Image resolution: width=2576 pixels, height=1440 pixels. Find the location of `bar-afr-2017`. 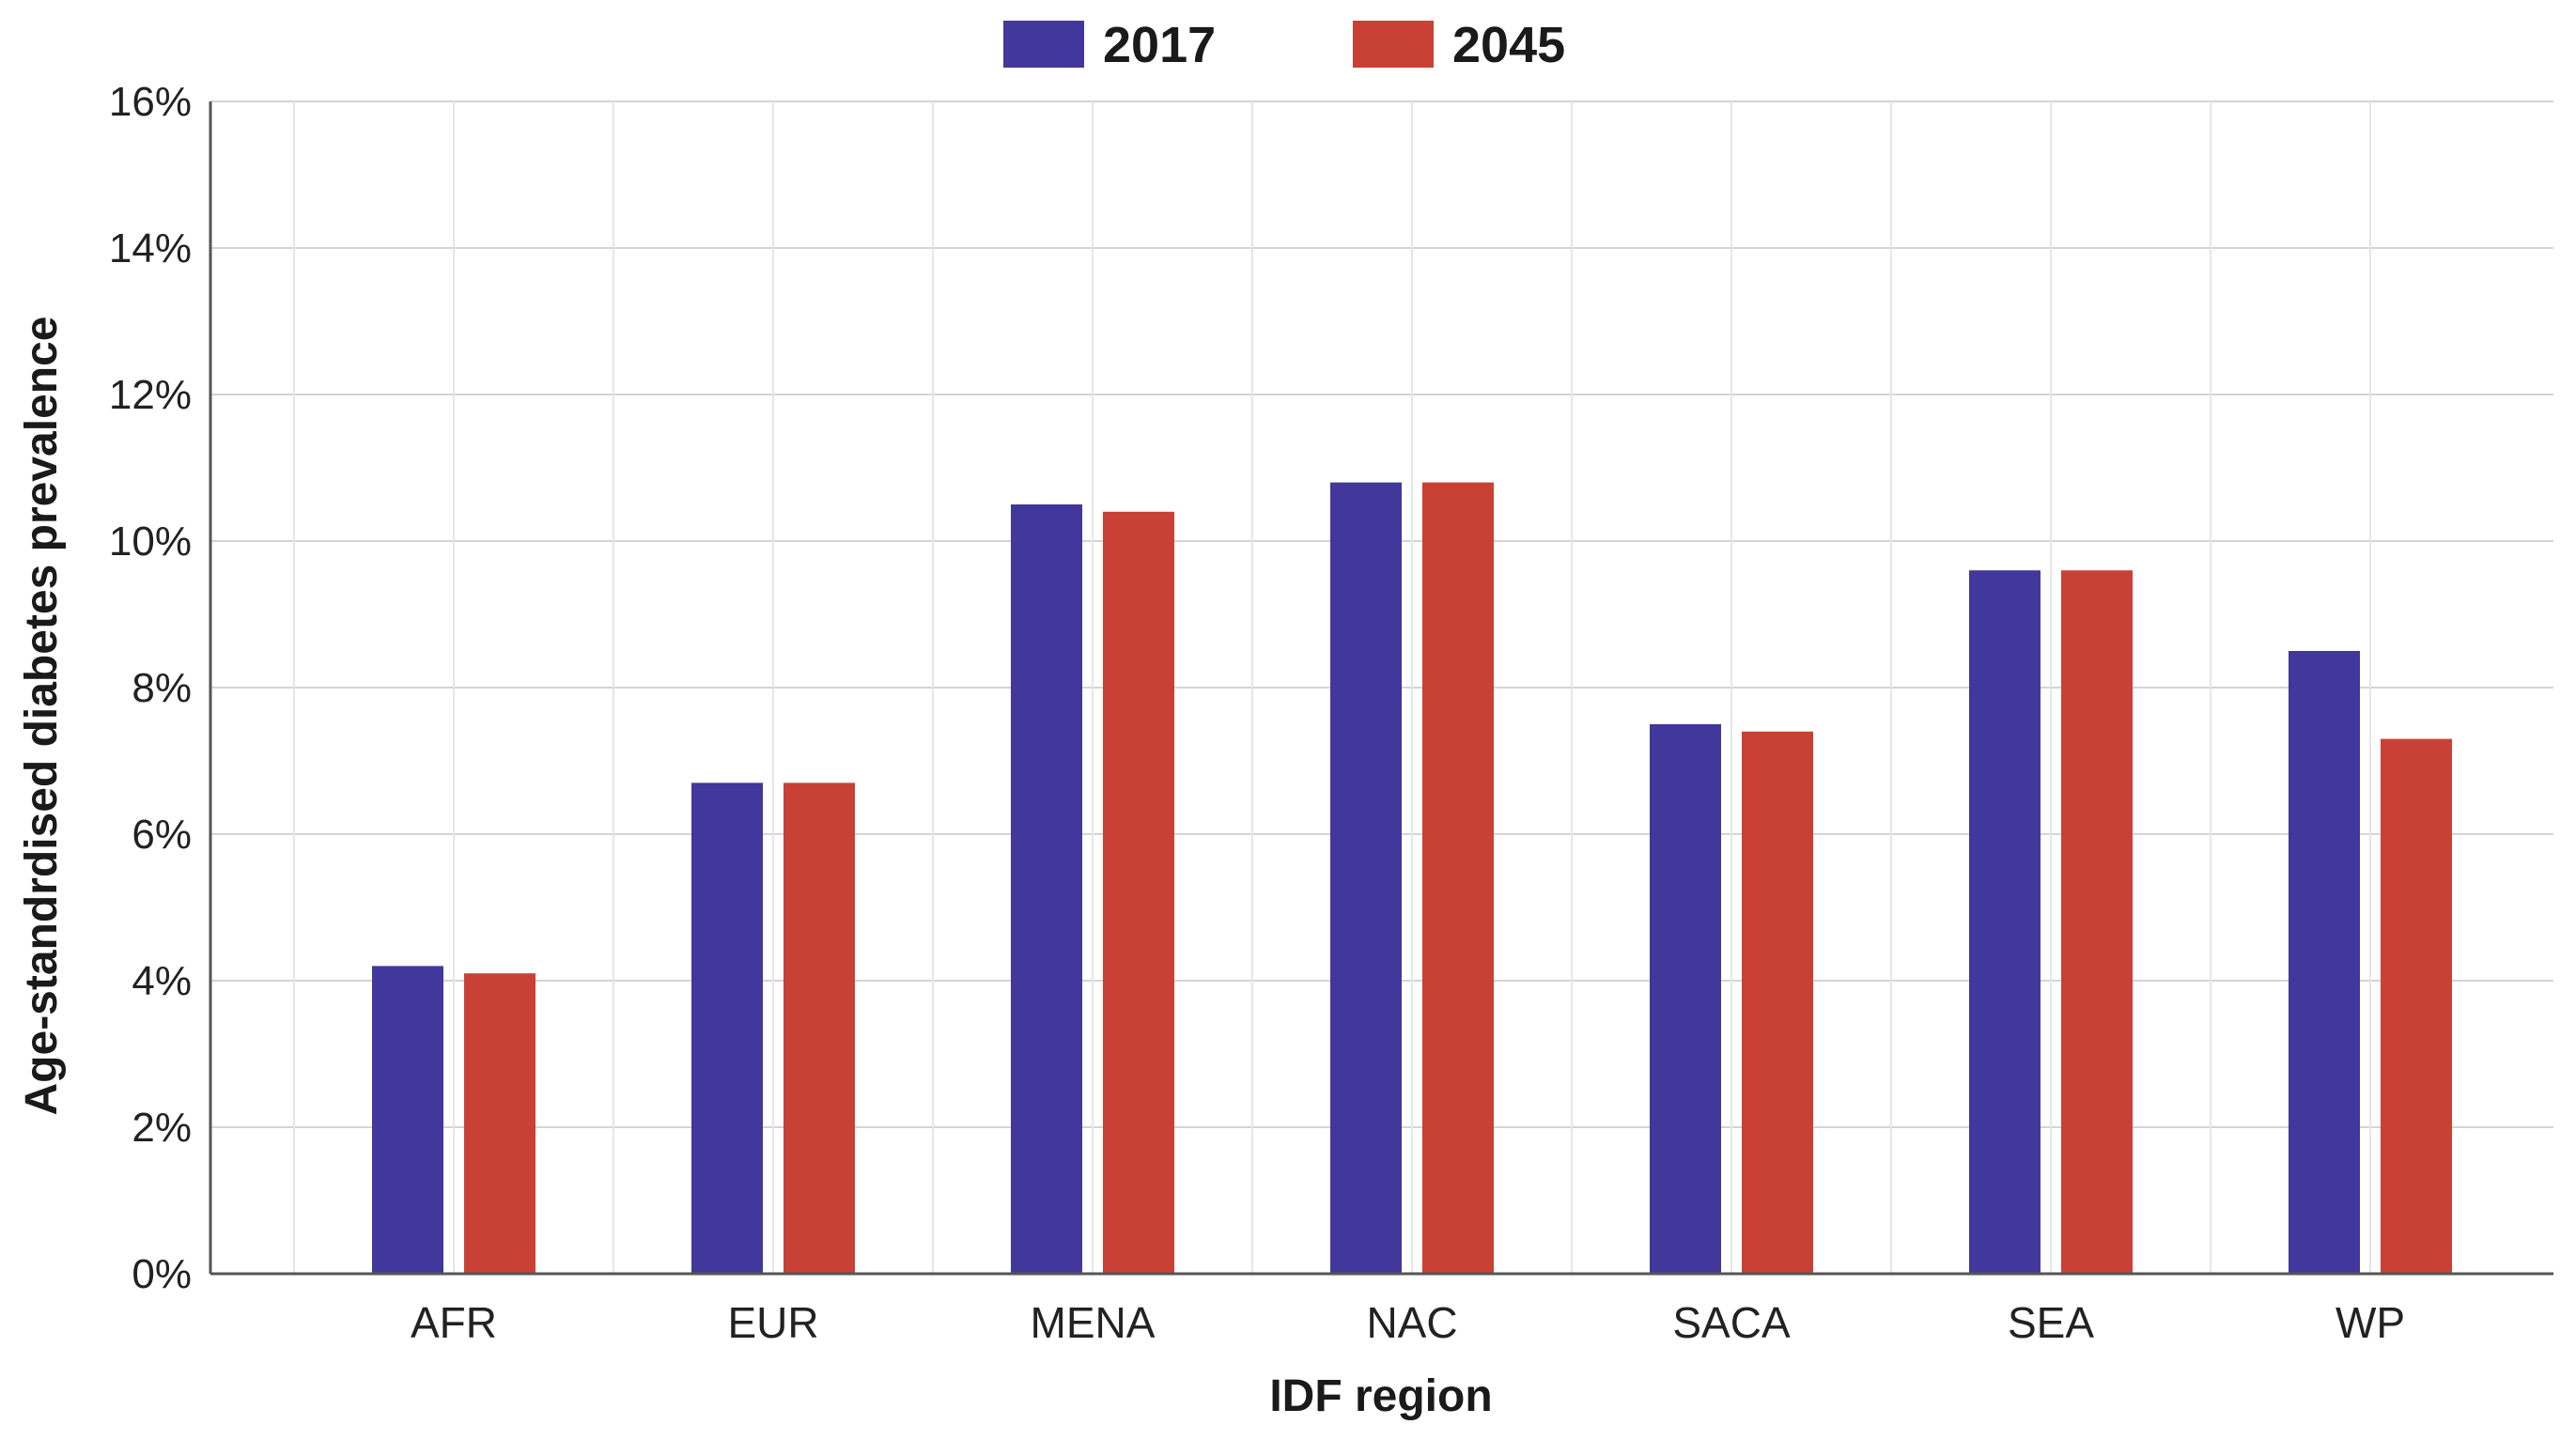

bar-afr-2017 is located at coordinates (407, 1120).